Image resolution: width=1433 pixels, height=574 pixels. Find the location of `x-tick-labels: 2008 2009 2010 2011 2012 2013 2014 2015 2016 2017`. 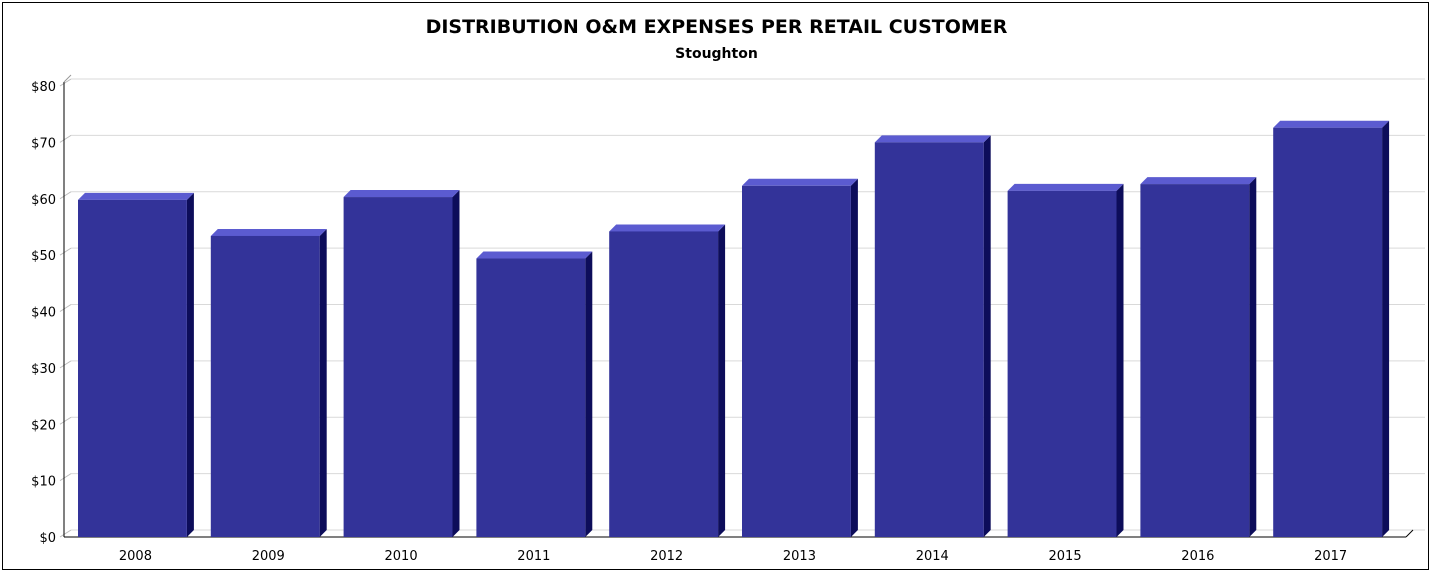

x-tick-labels: 2008 2009 2010 2011 2012 2013 2014 2015 2016 2017 is located at coordinates (733, 556).